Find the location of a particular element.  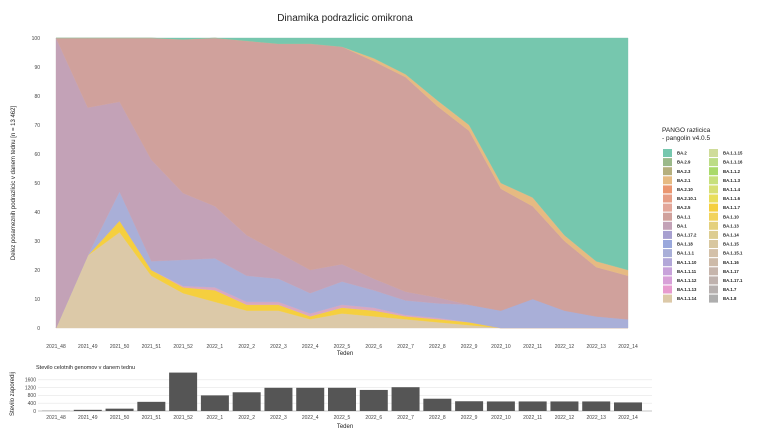

legend-label: BA.1.17.1 is located at coordinates (733, 280).